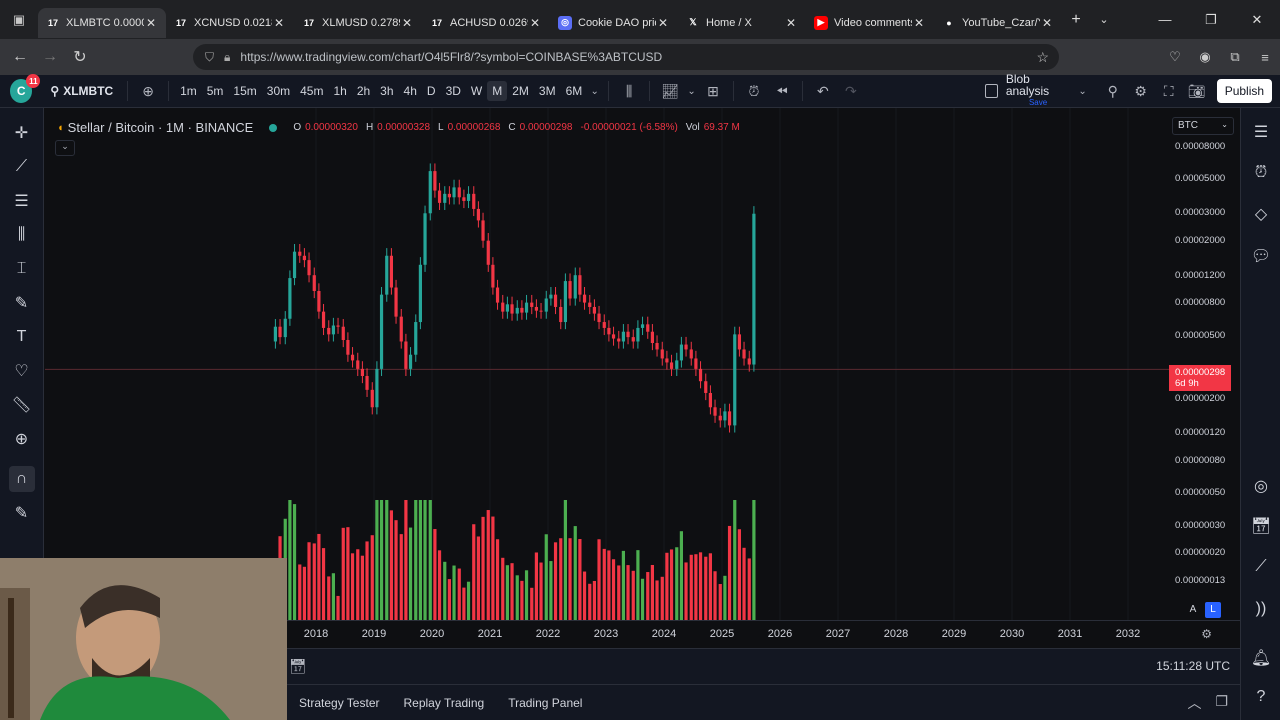  What do you see at coordinates (594, 91) in the screenshot?
I see `interval-chevron-icon: ⌄` at bounding box center [594, 91].